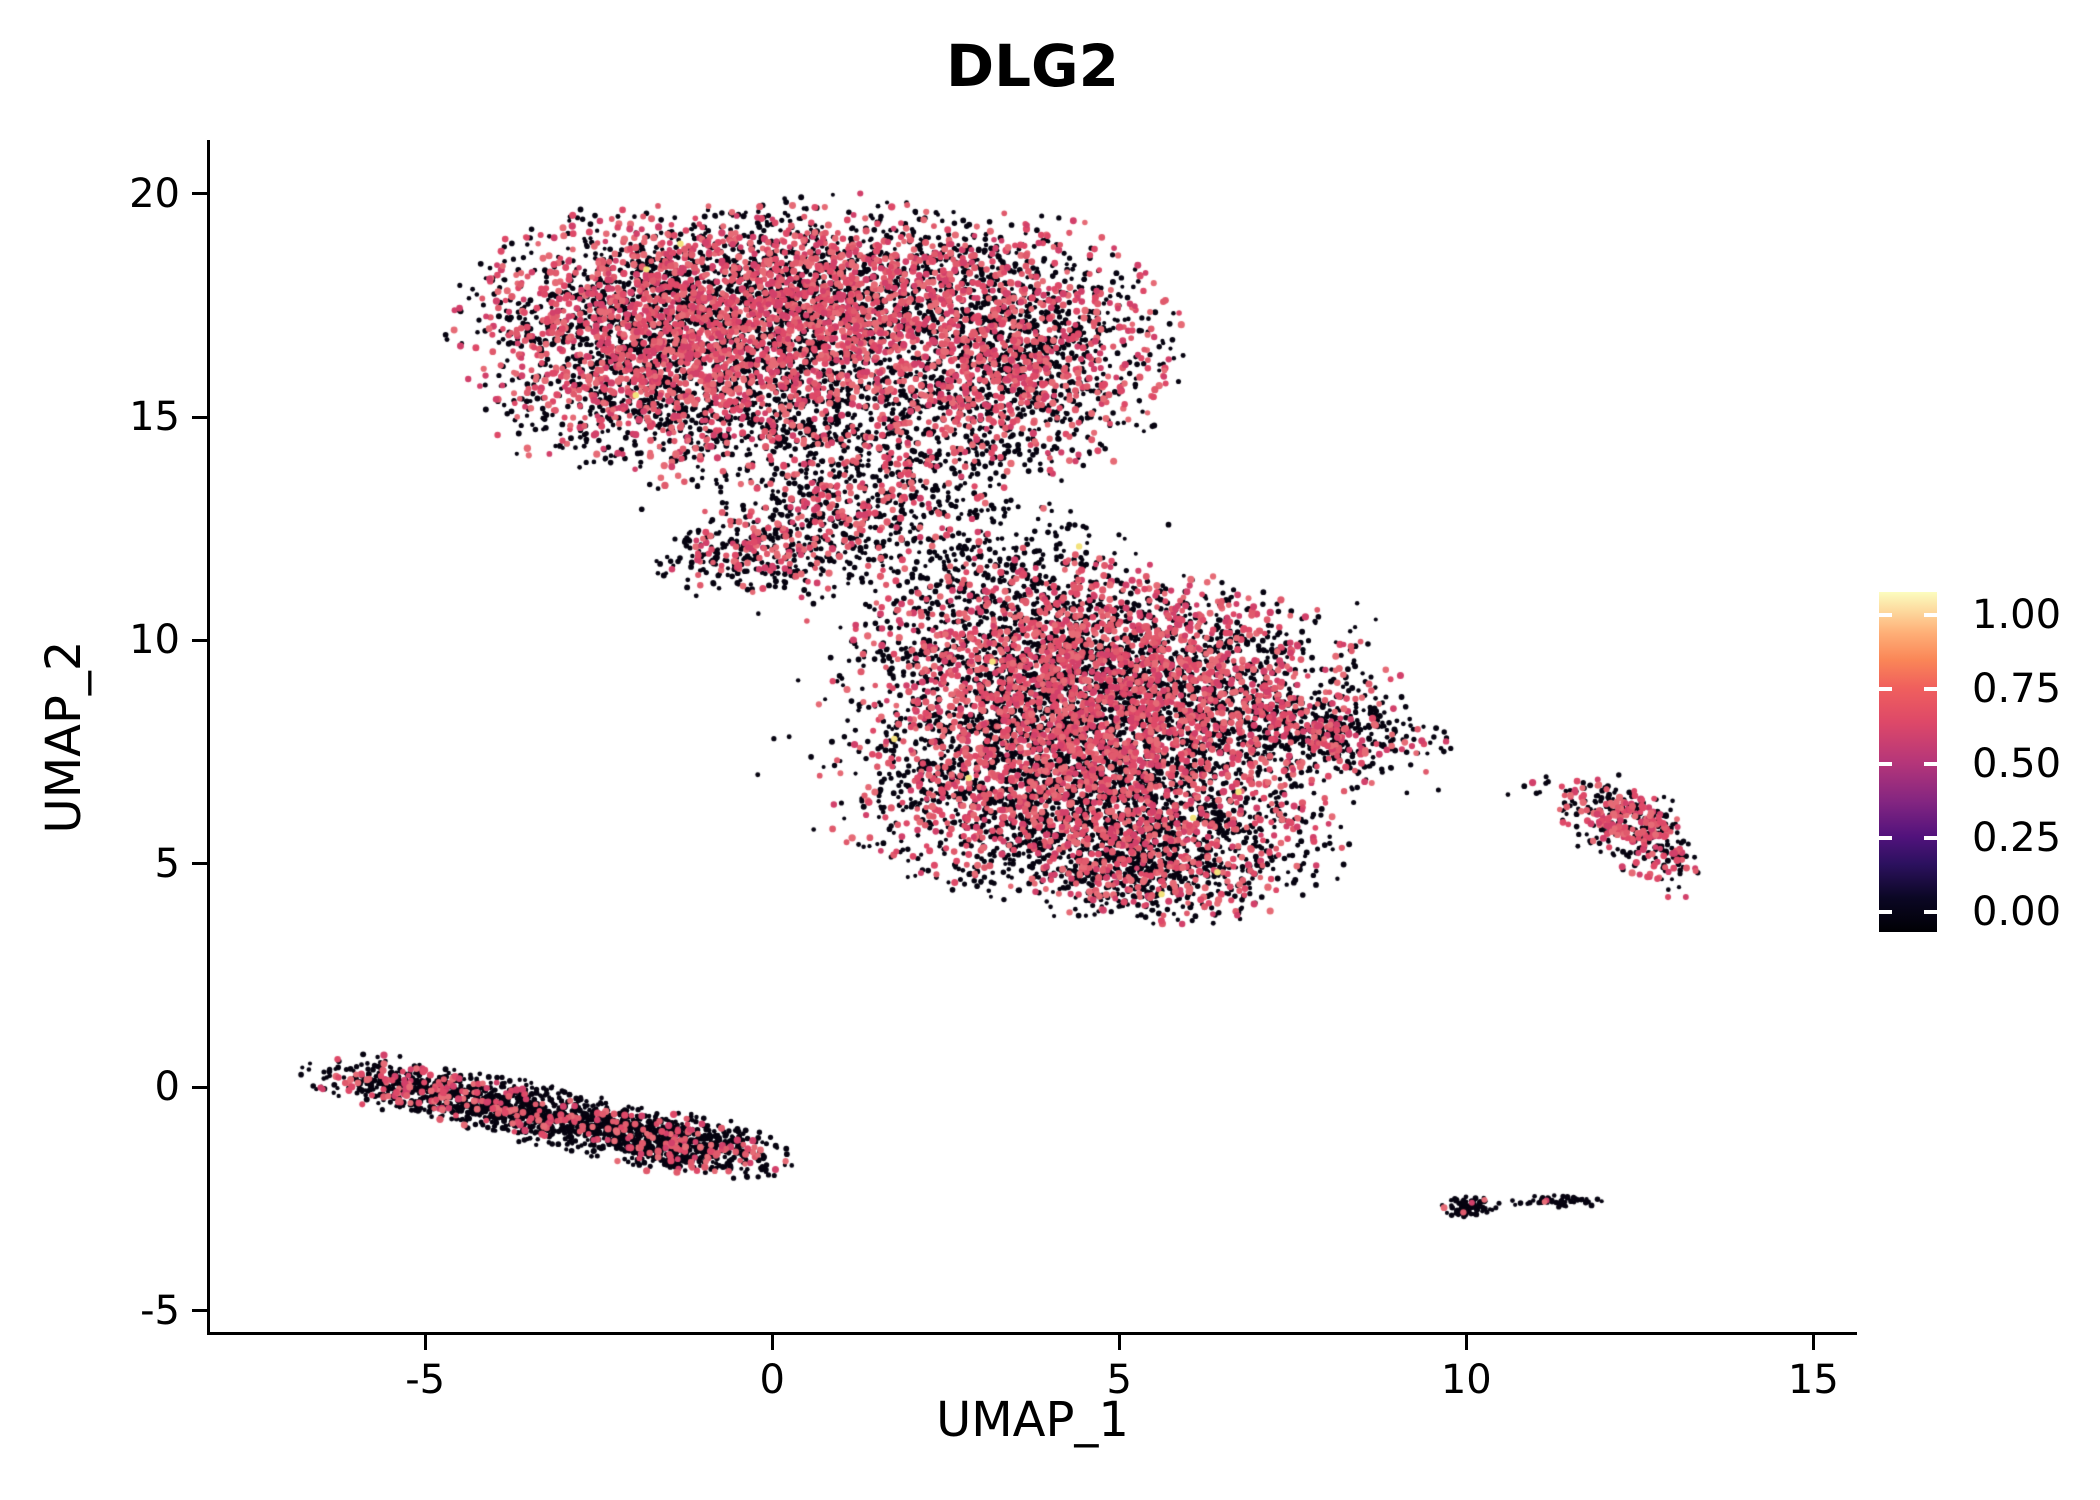  What do you see at coordinates (1032, 1420) in the screenshot?
I see `x-axis-title: UMAP_1` at bounding box center [1032, 1420].